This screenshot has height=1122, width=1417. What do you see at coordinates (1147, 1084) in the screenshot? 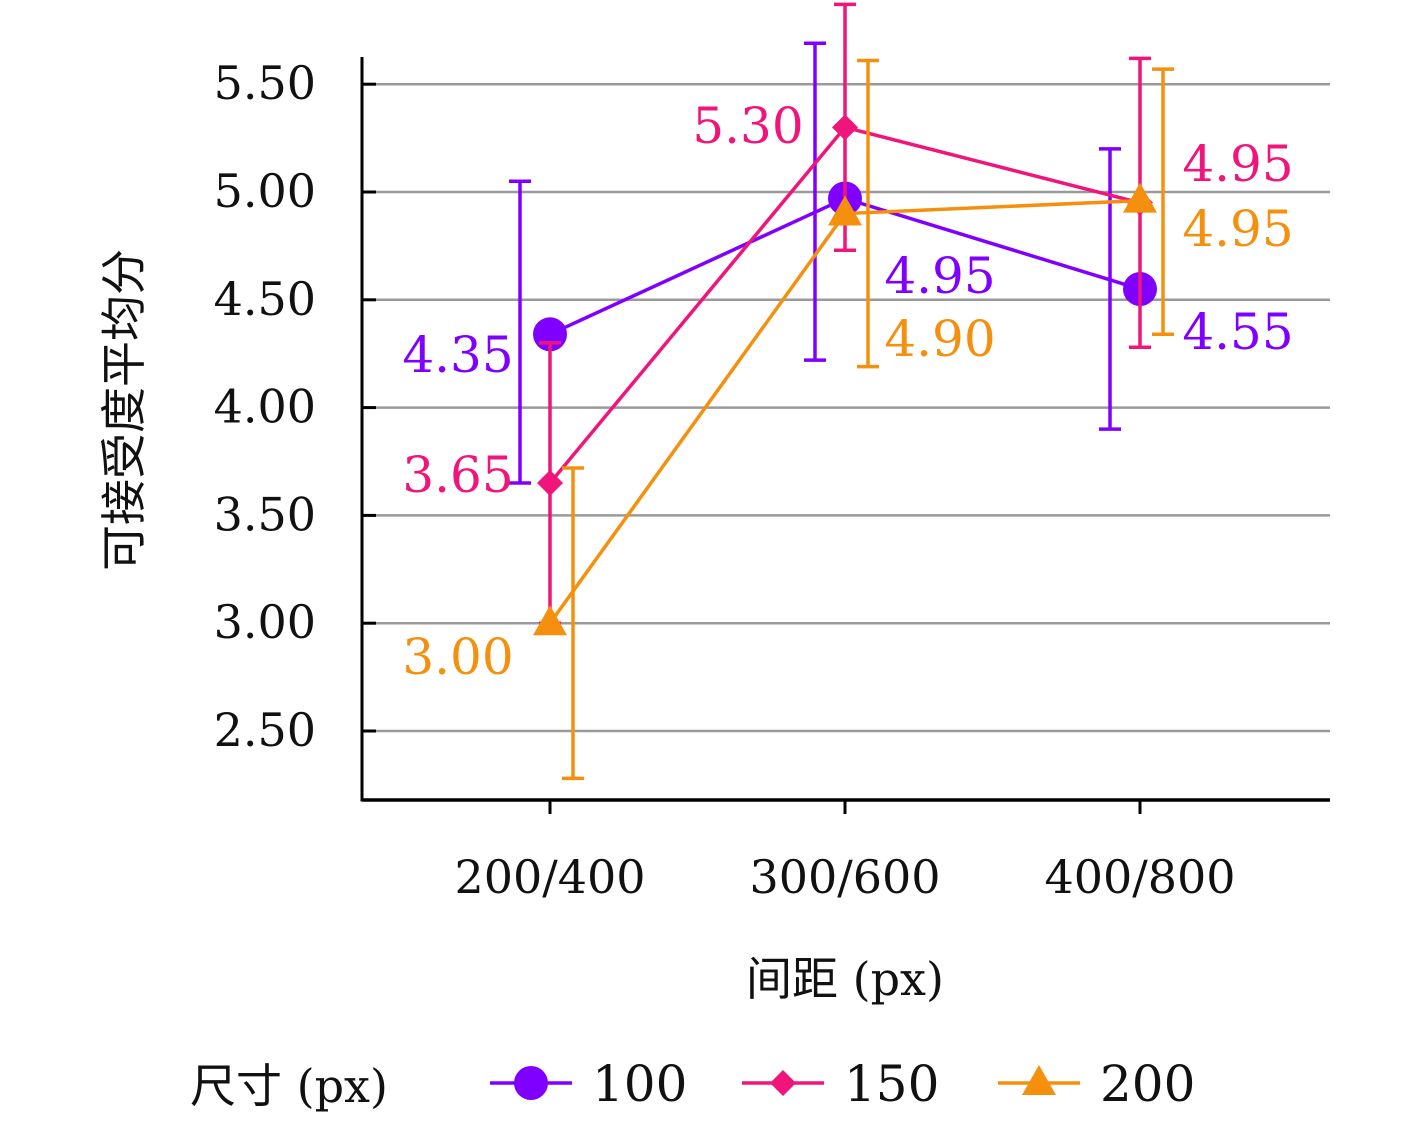
I see `legend-label: 200` at bounding box center [1147, 1084].